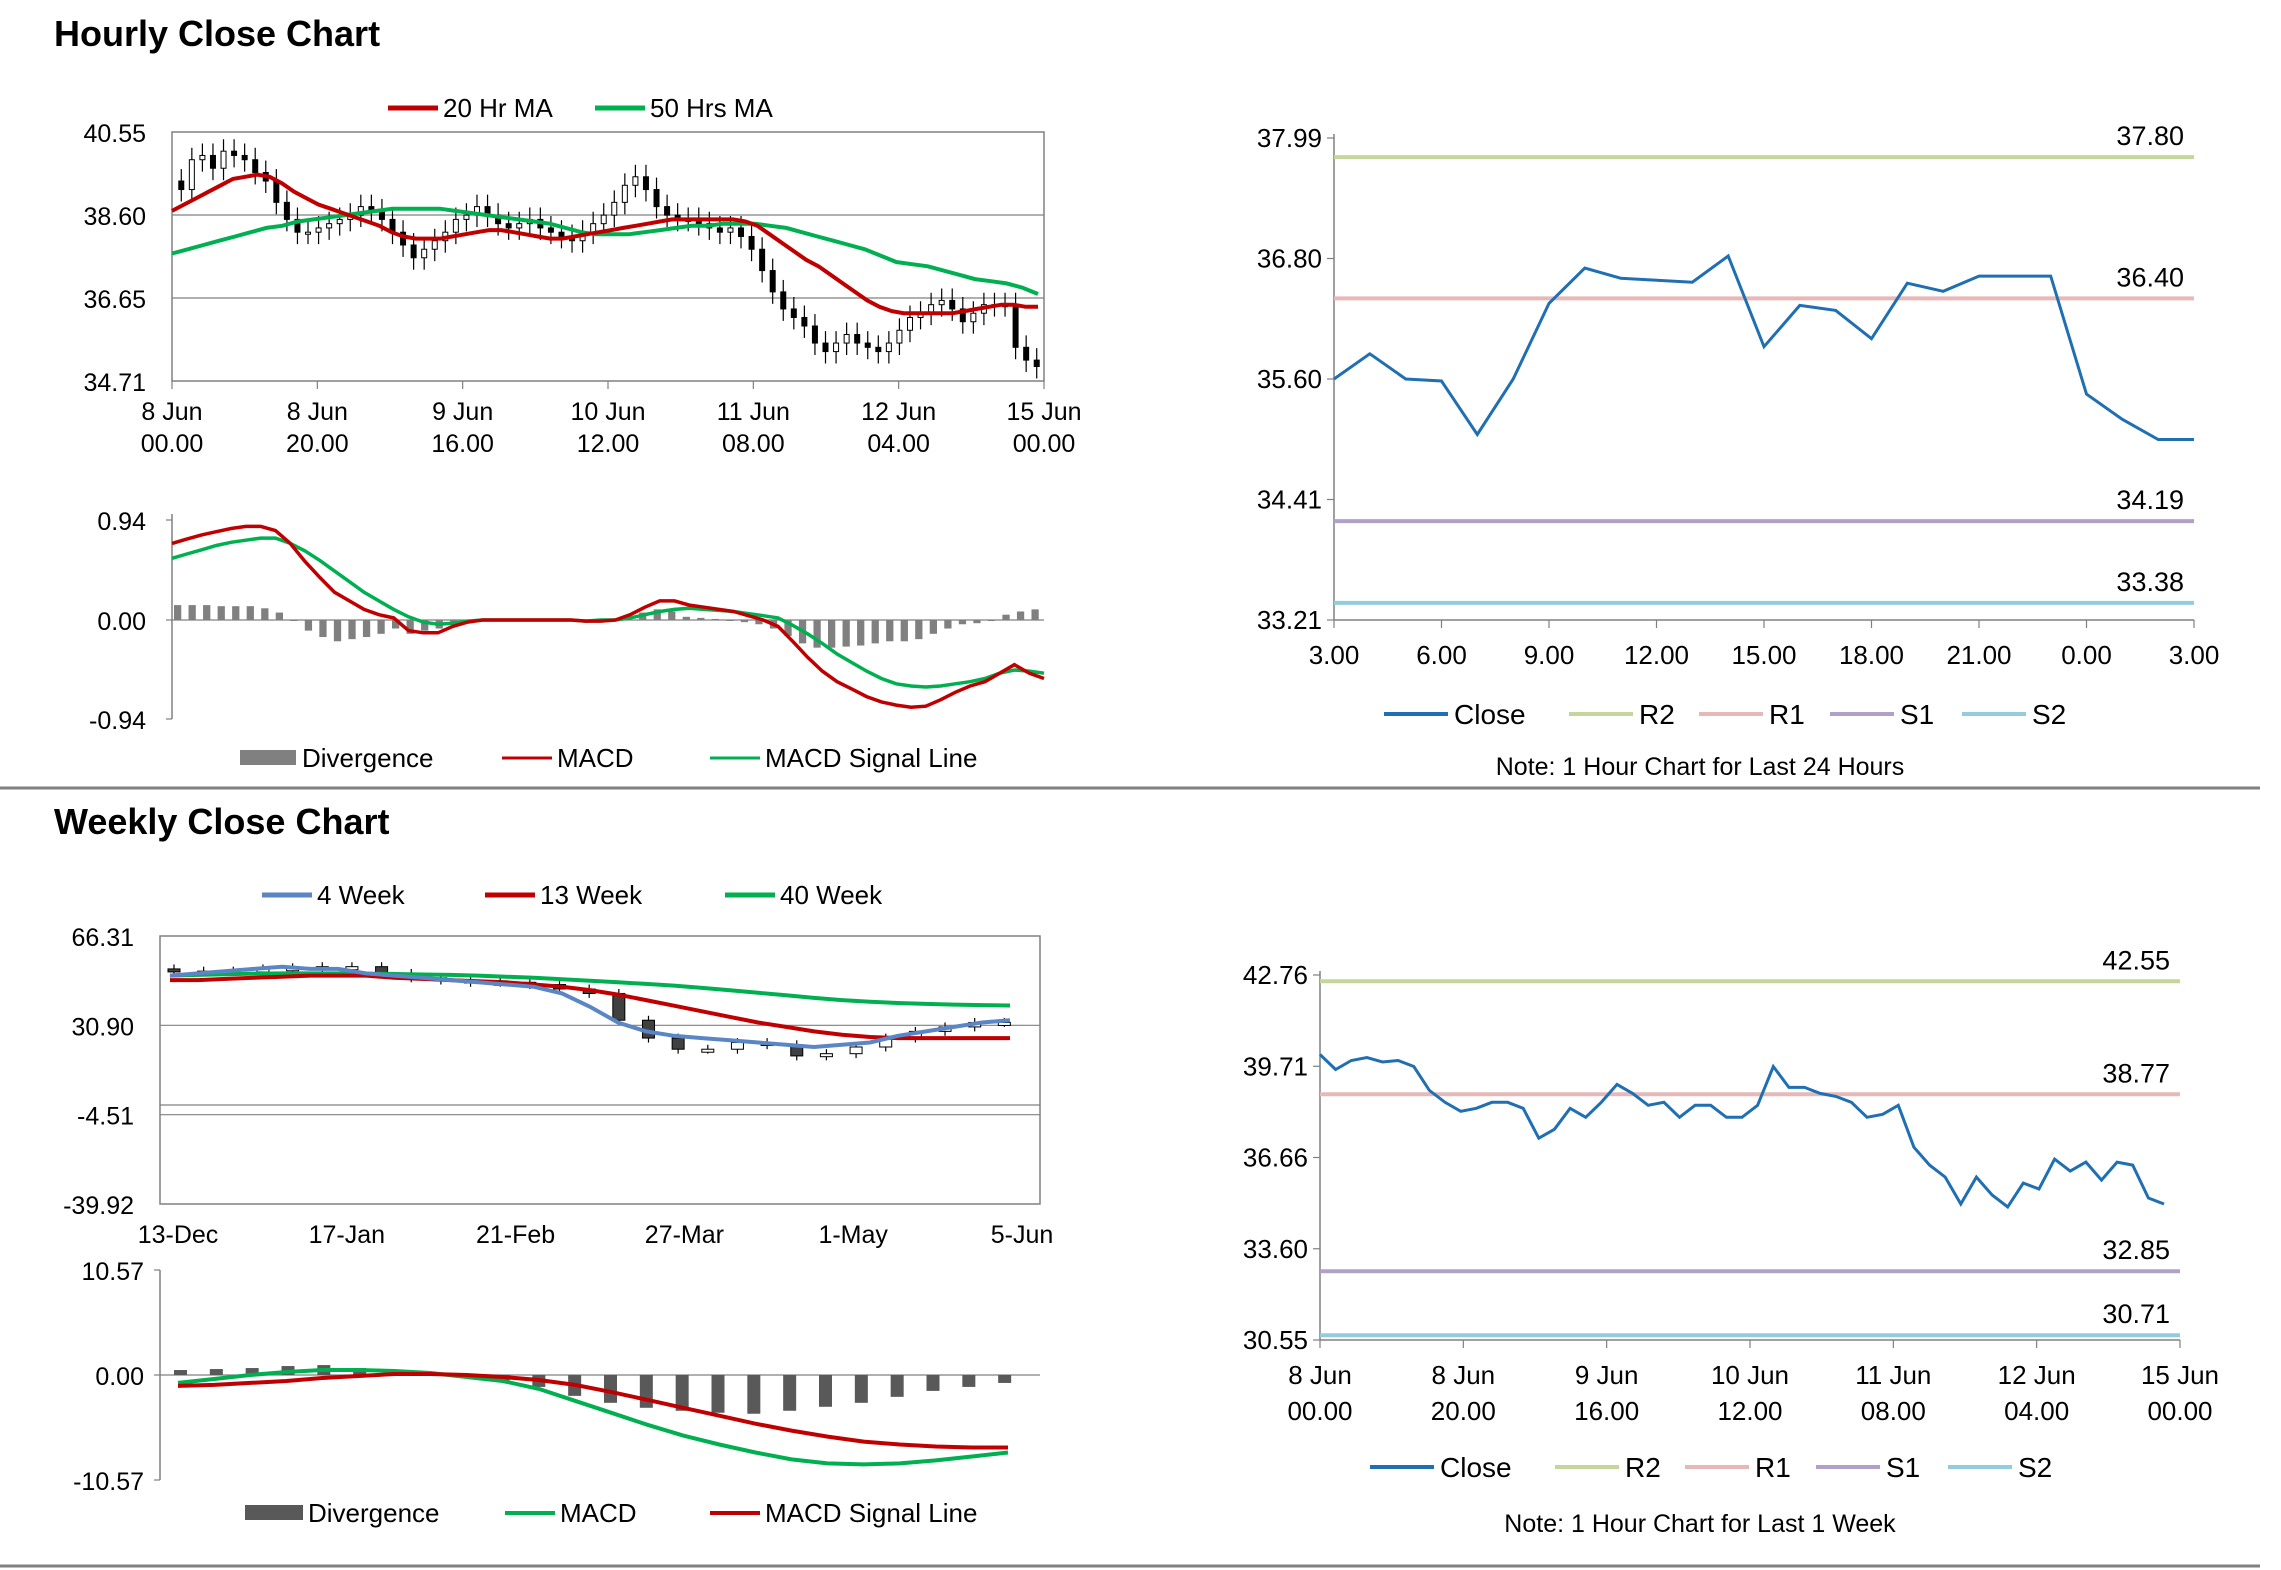 The width and height of the screenshot is (2281, 1570). I want to click on y-tick-label: -39.92, so click(98, 1206).